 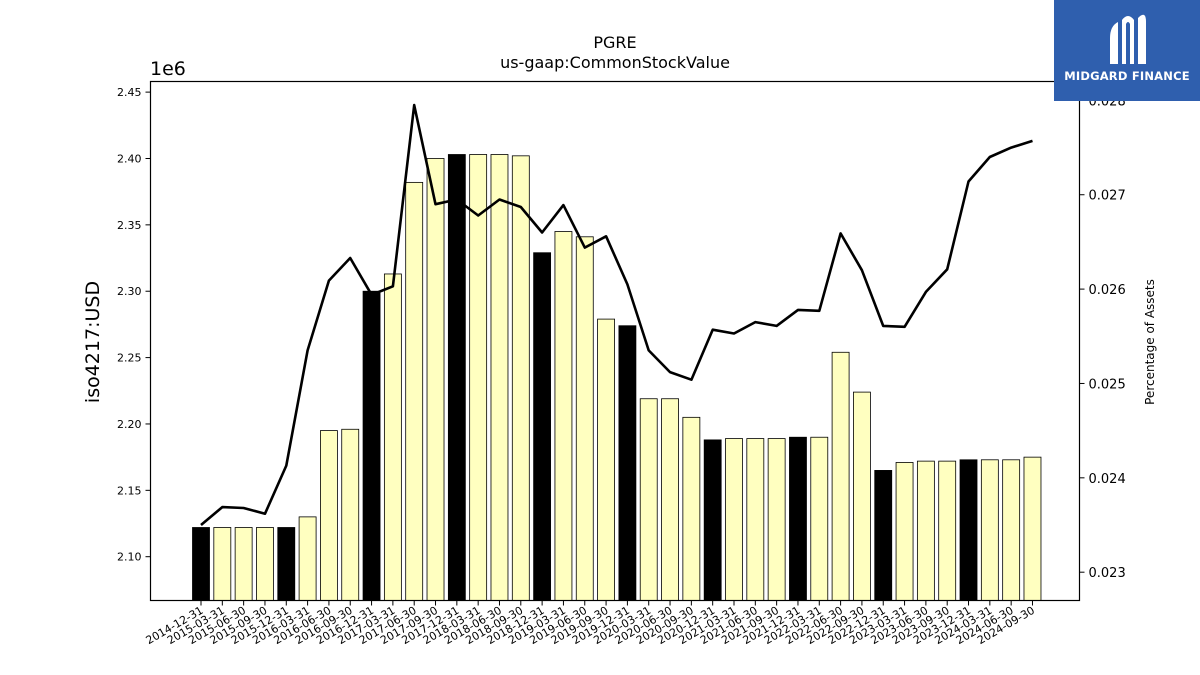 I want to click on y-tick-label: 2.15, so click(x=129, y=490).